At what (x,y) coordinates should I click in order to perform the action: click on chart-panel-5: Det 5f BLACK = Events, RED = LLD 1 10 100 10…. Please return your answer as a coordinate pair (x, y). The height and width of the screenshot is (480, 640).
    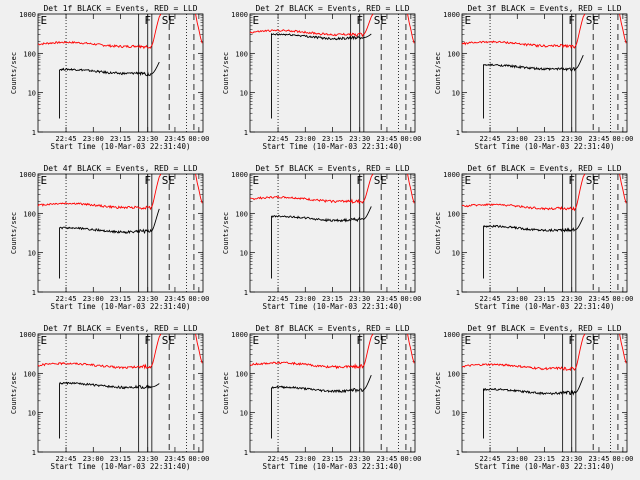
    Looking at the image, I should click on (321, 237).